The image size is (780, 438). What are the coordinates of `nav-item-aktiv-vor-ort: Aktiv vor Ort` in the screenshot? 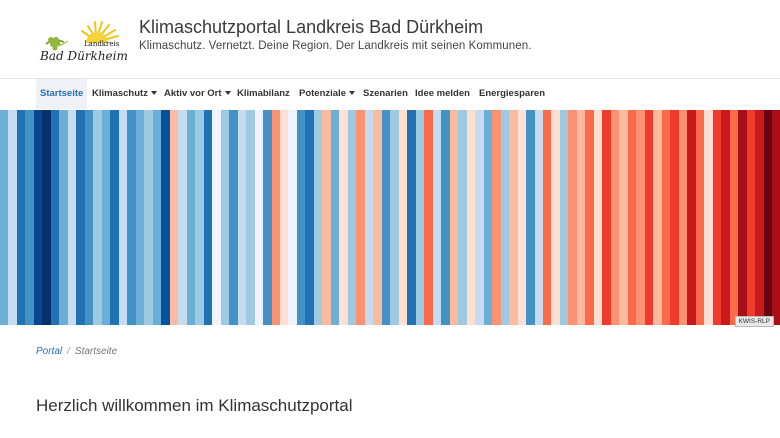 It's located at (197, 94).